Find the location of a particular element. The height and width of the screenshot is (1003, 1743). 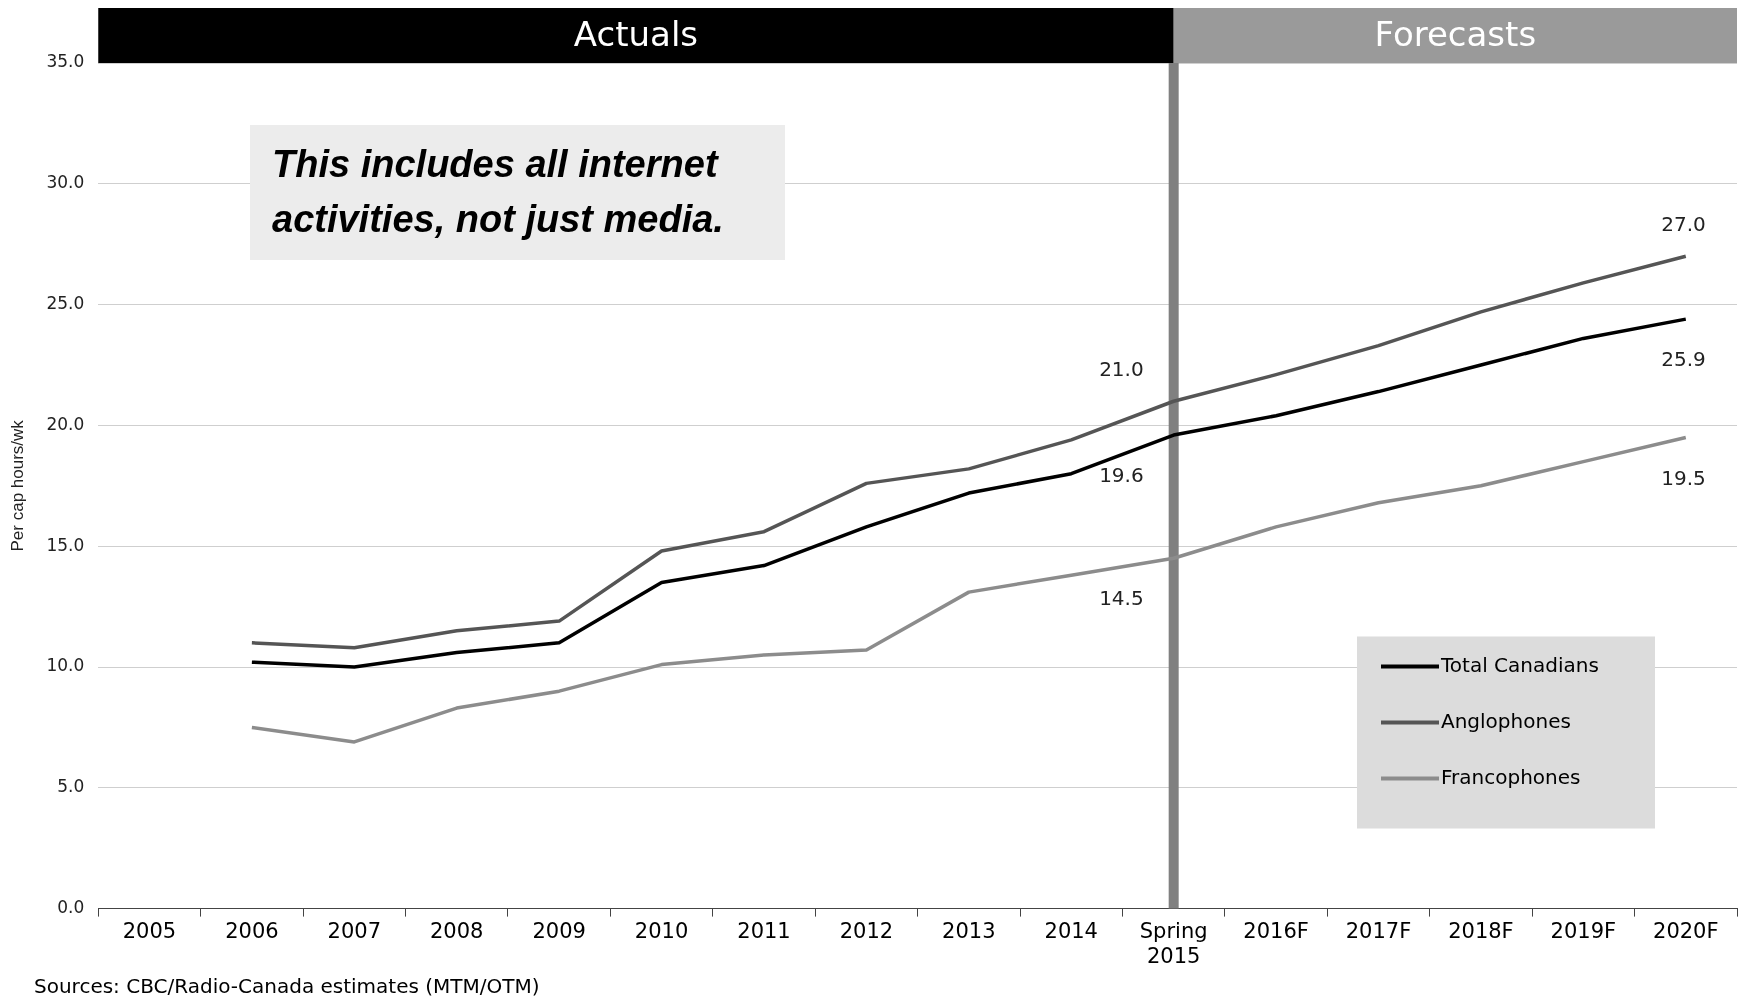

legend-label: Total Canadians is located at coordinates (1519, 664).